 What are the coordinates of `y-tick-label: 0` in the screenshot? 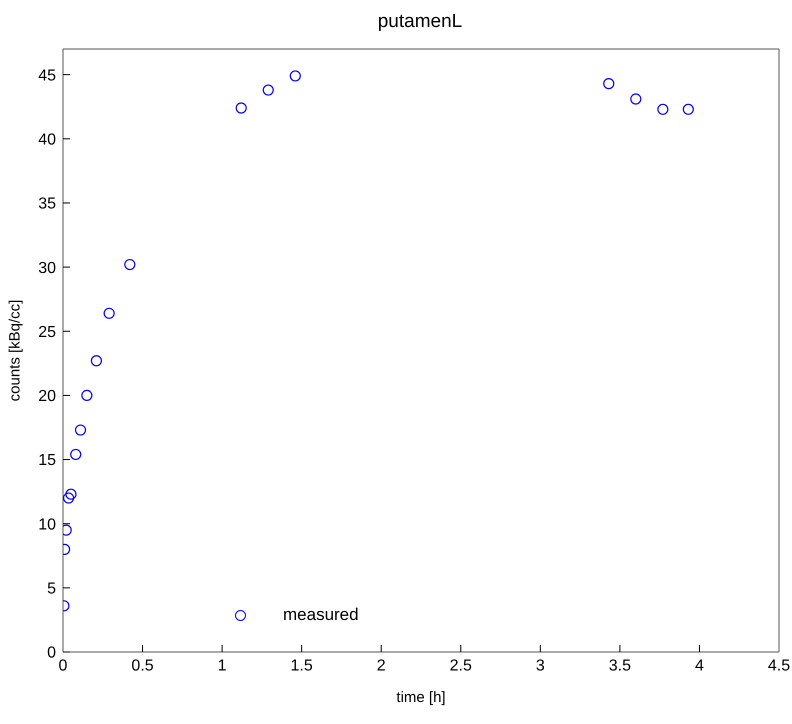 It's located at (51, 653).